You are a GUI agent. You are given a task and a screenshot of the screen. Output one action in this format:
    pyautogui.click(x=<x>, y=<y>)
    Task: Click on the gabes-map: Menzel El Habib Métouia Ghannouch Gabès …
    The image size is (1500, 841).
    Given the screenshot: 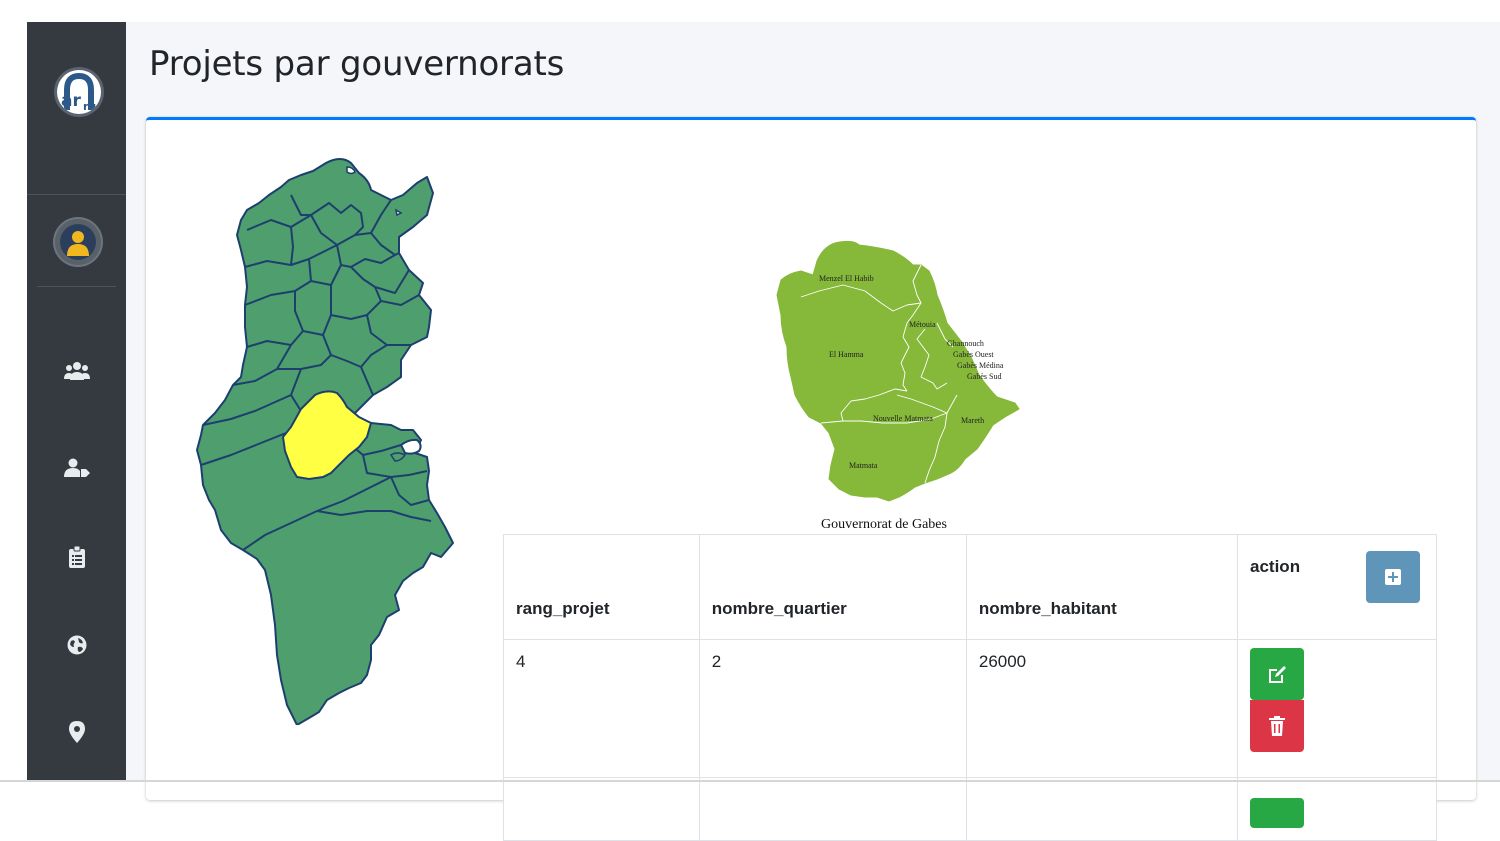 What is the action you would take?
    pyautogui.click(x=891, y=370)
    